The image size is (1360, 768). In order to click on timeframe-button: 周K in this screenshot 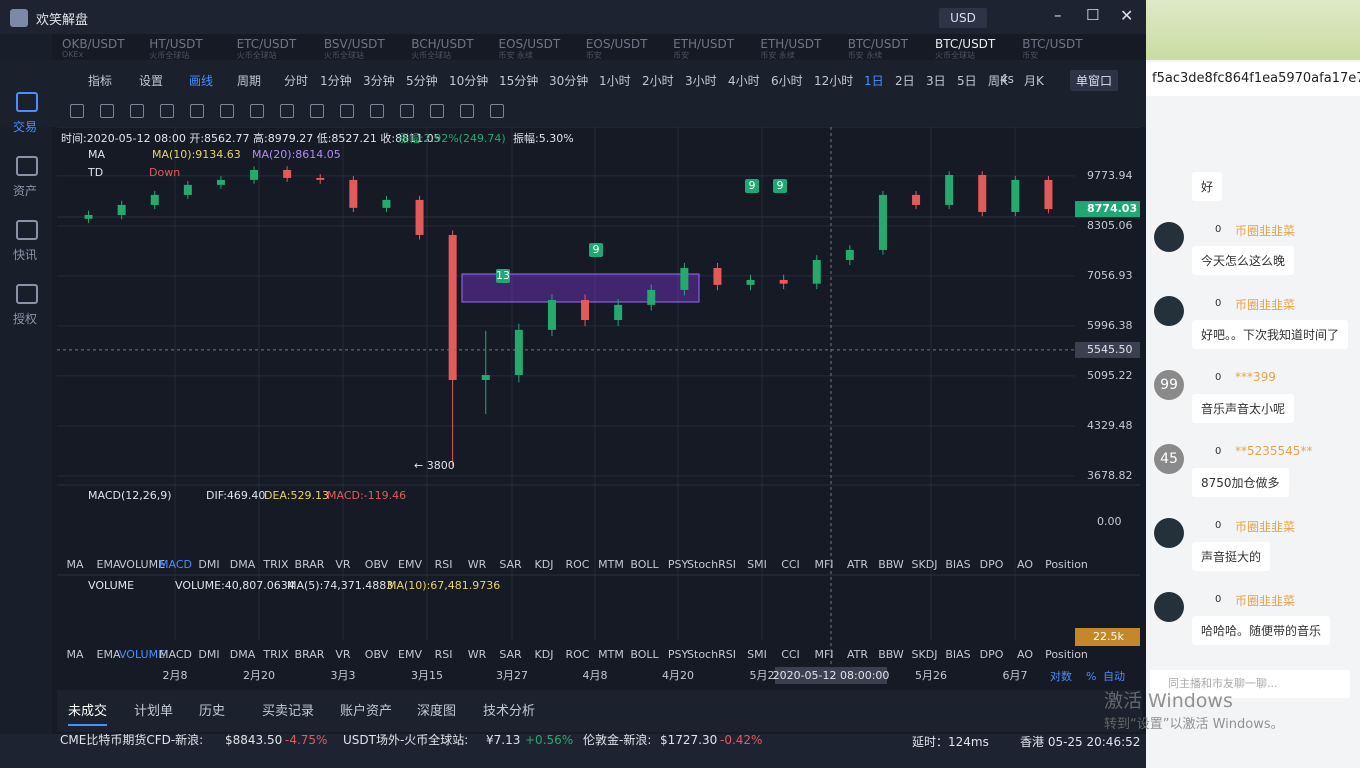, I will do `click(998, 81)`.